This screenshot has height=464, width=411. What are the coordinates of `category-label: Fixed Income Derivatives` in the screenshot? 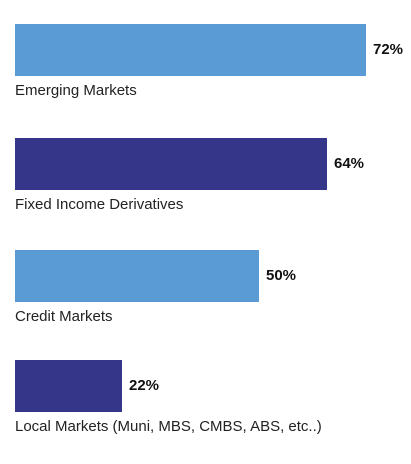 It's located at (99, 204).